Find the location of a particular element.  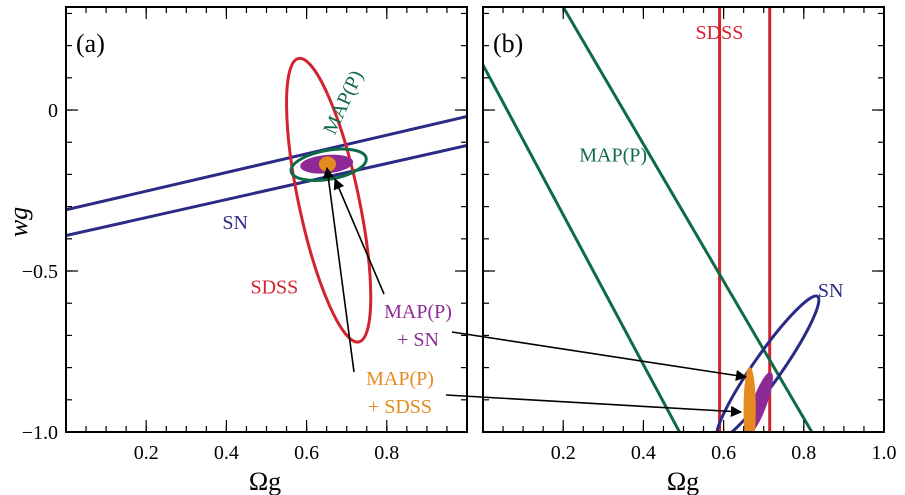

arrow-map-sn-to-a is located at coordinates (359, 236).